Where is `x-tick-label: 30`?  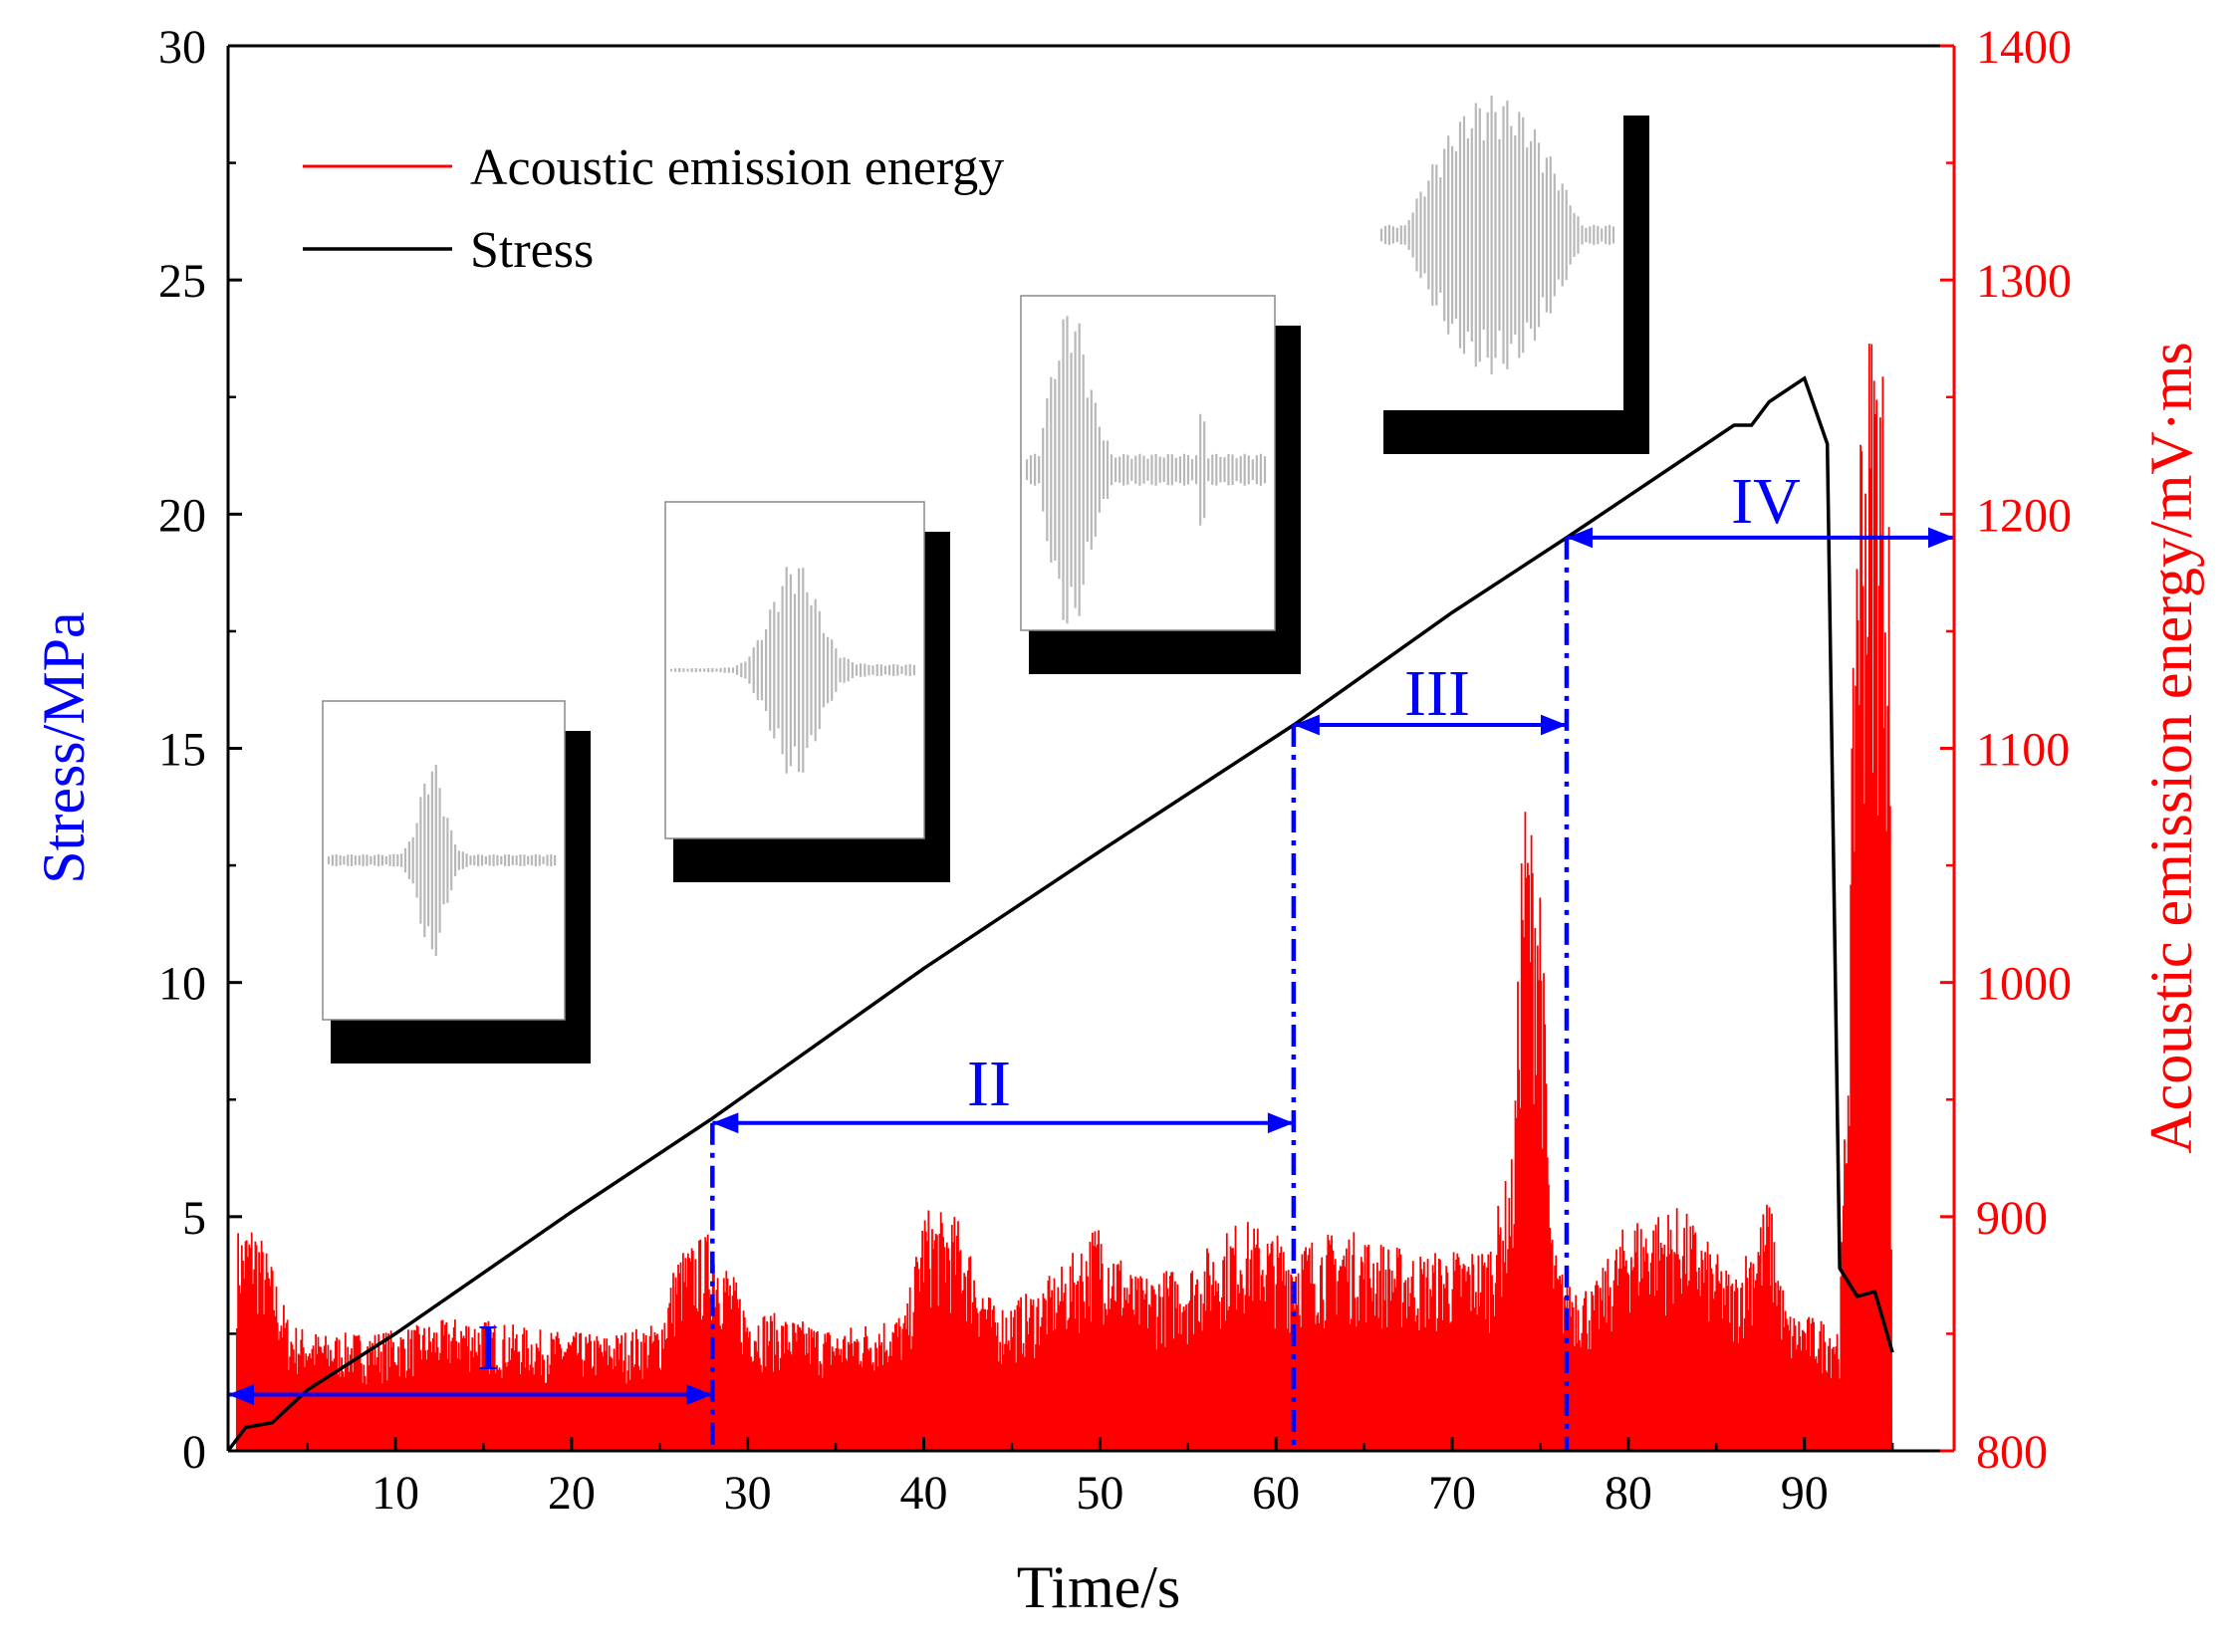
x-tick-label: 30 is located at coordinates (748, 1494).